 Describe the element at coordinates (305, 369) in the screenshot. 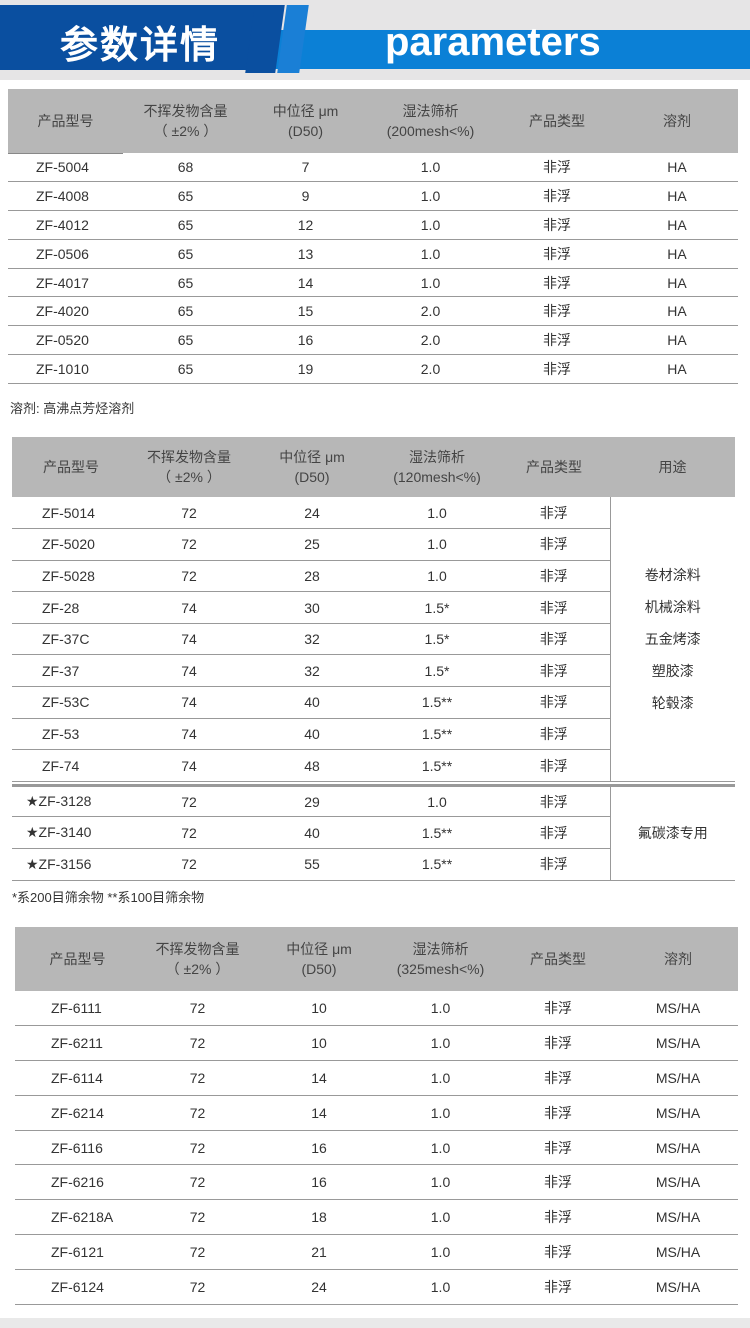

I see `value-cell: 19` at that location.